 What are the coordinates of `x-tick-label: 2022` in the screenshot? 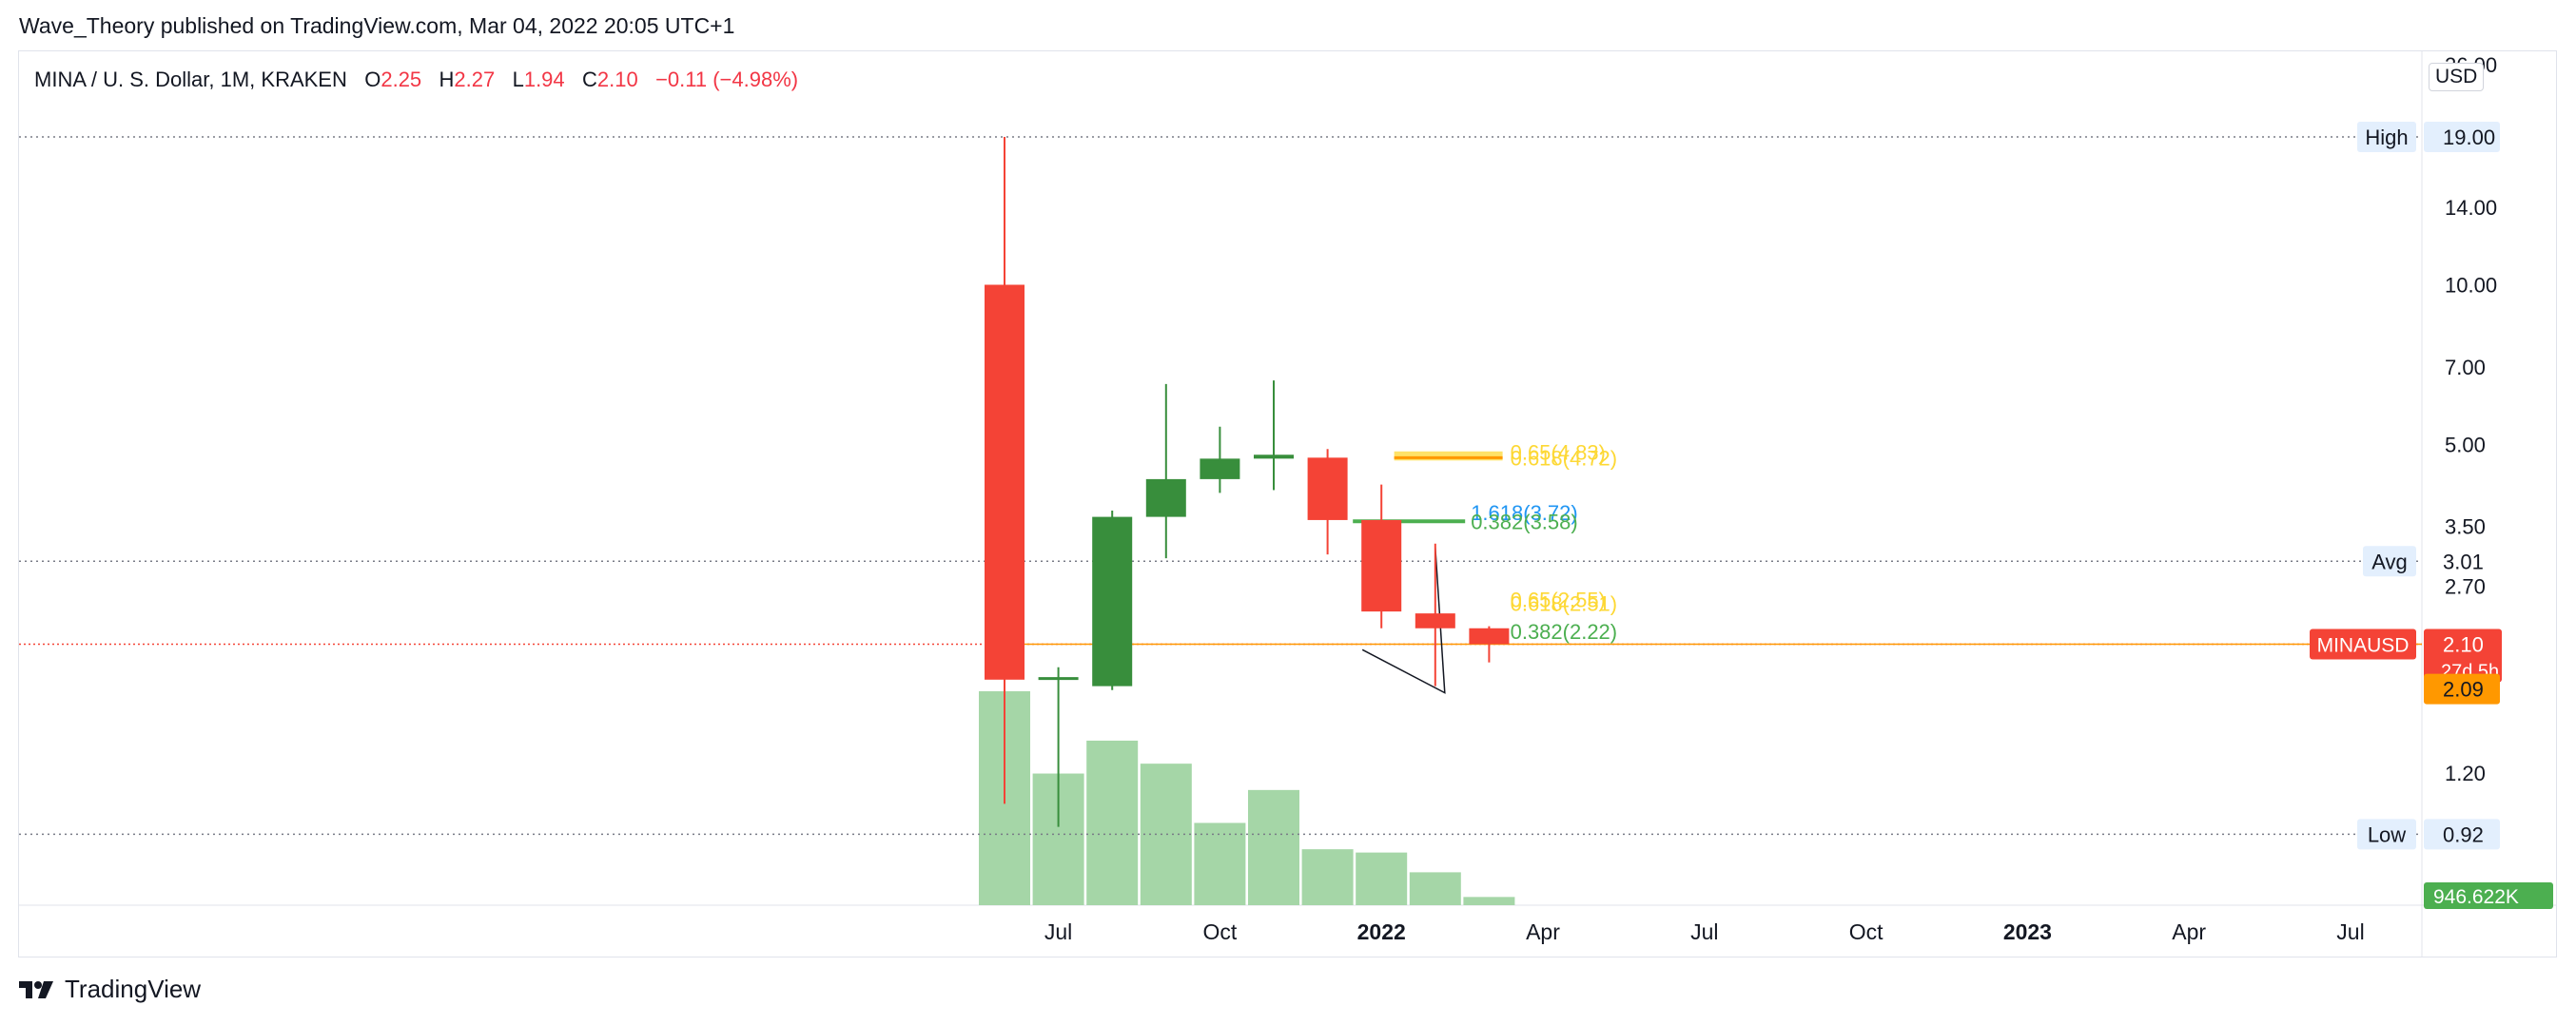 It's located at (1381, 931).